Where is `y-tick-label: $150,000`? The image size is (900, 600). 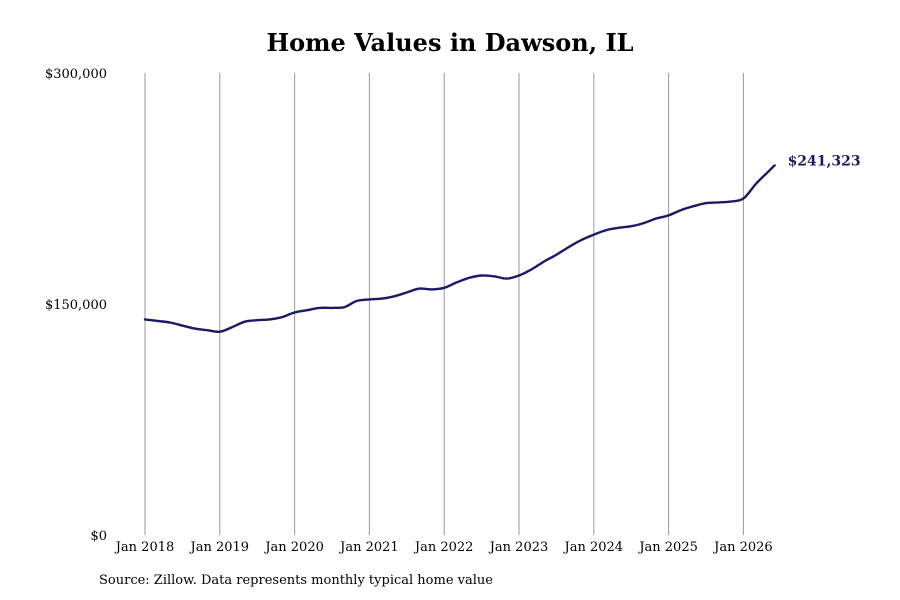 y-tick-label: $150,000 is located at coordinates (76, 305).